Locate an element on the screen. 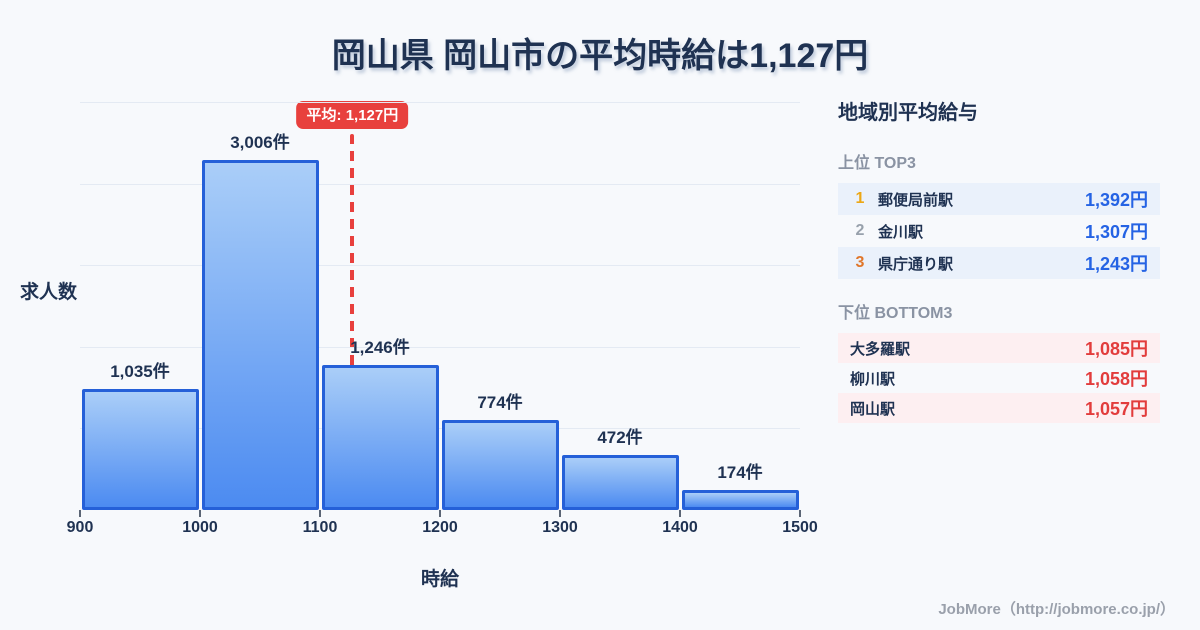 The image size is (1200, 630). bar-value-label: 3,006件 is located at coordinates (260, 142).